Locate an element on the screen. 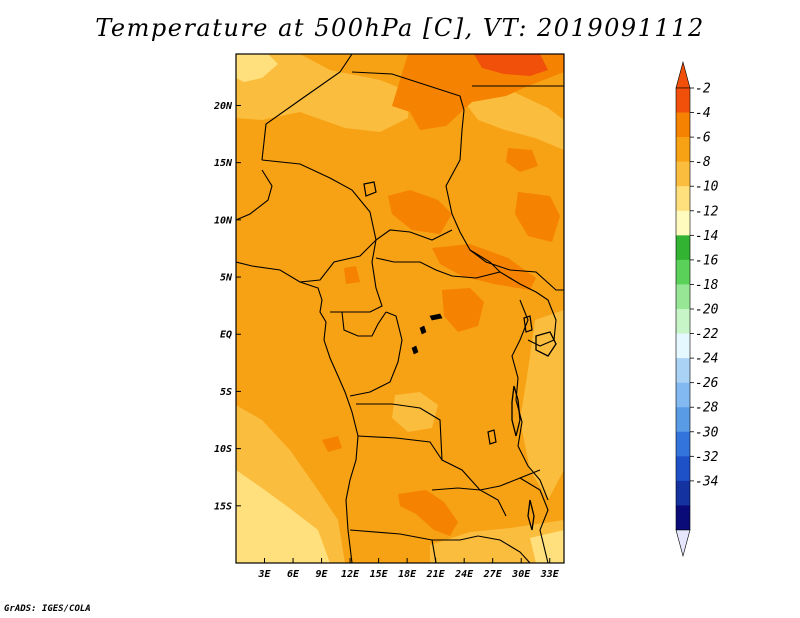 The width and height of the screenshot is (800, 618). border-mozambique is located at coordinates (534, 520).